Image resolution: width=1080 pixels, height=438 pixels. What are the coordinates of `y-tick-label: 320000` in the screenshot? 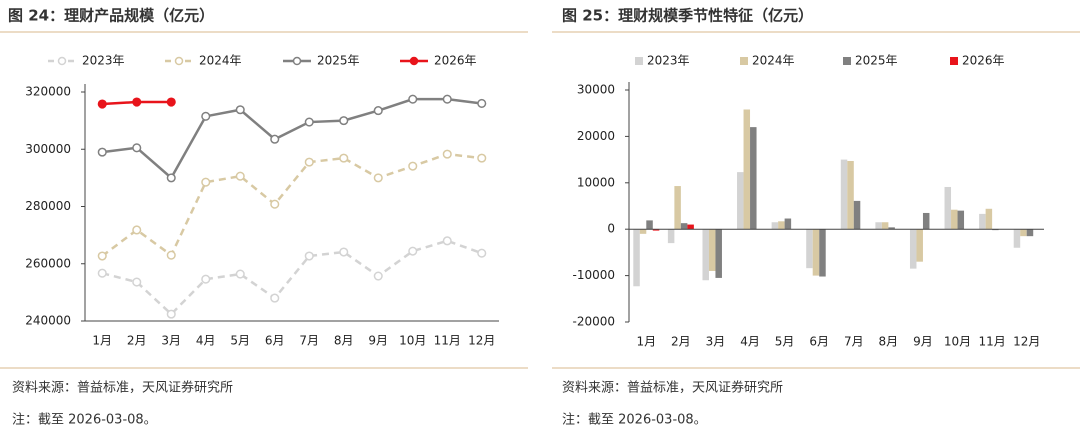 It's located at (48, 92).